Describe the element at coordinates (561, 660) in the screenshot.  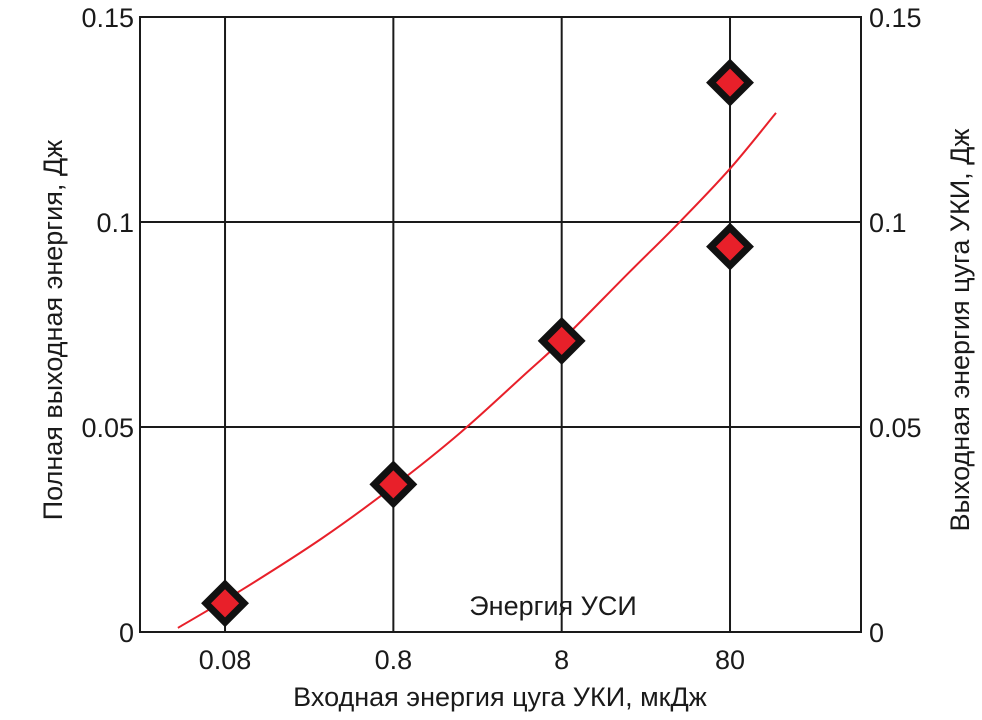
I see `x-tick-label: 8` at that location.